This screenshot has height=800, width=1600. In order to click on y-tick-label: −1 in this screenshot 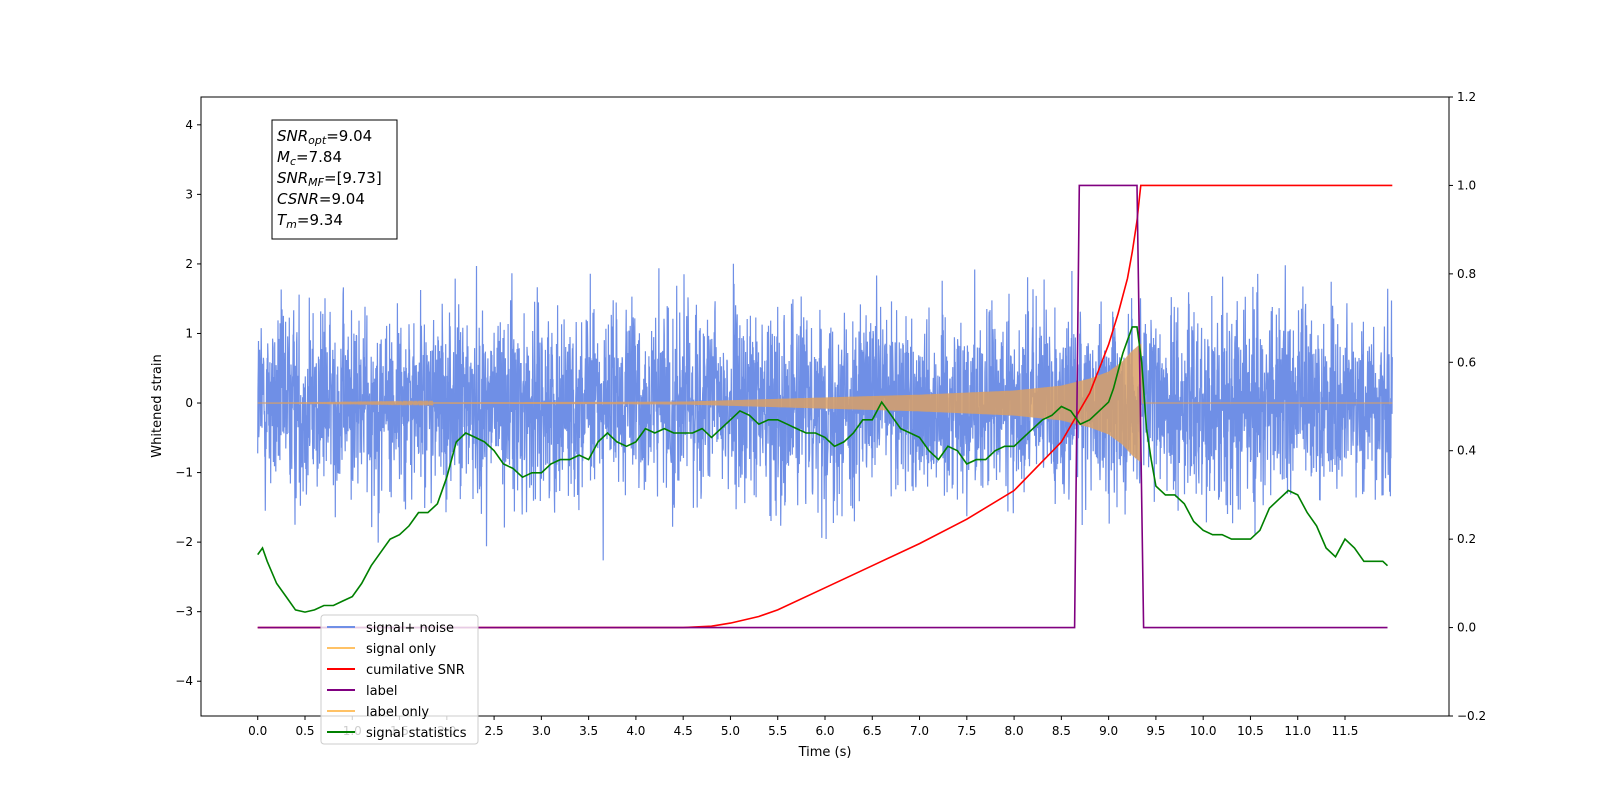, I will do `click(184, 473)`.